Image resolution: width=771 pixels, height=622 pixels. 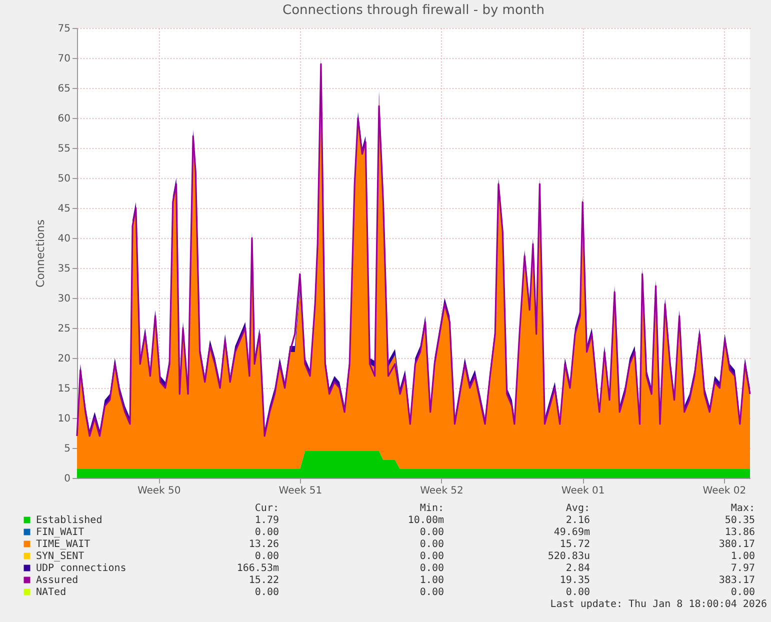 I want to click on text: 49.69m, so click(x=572, y=532).